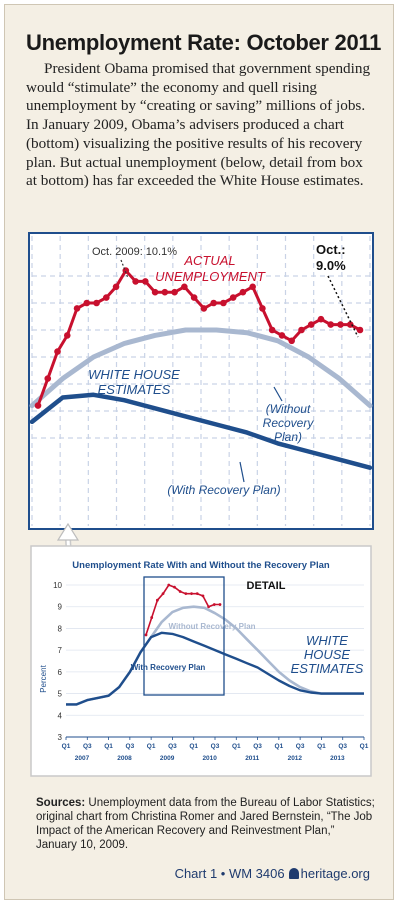  What do you see at coordinates (327, 654) in the screenshot?
I see `estimates-label-2: HOUSE` at bounding box center [327, 654].